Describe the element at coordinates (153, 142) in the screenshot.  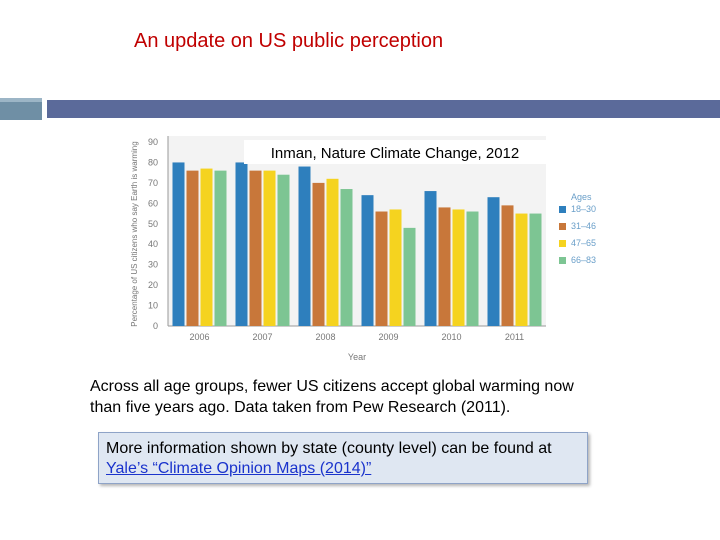
I see `y-tick-label: 90` at that location.